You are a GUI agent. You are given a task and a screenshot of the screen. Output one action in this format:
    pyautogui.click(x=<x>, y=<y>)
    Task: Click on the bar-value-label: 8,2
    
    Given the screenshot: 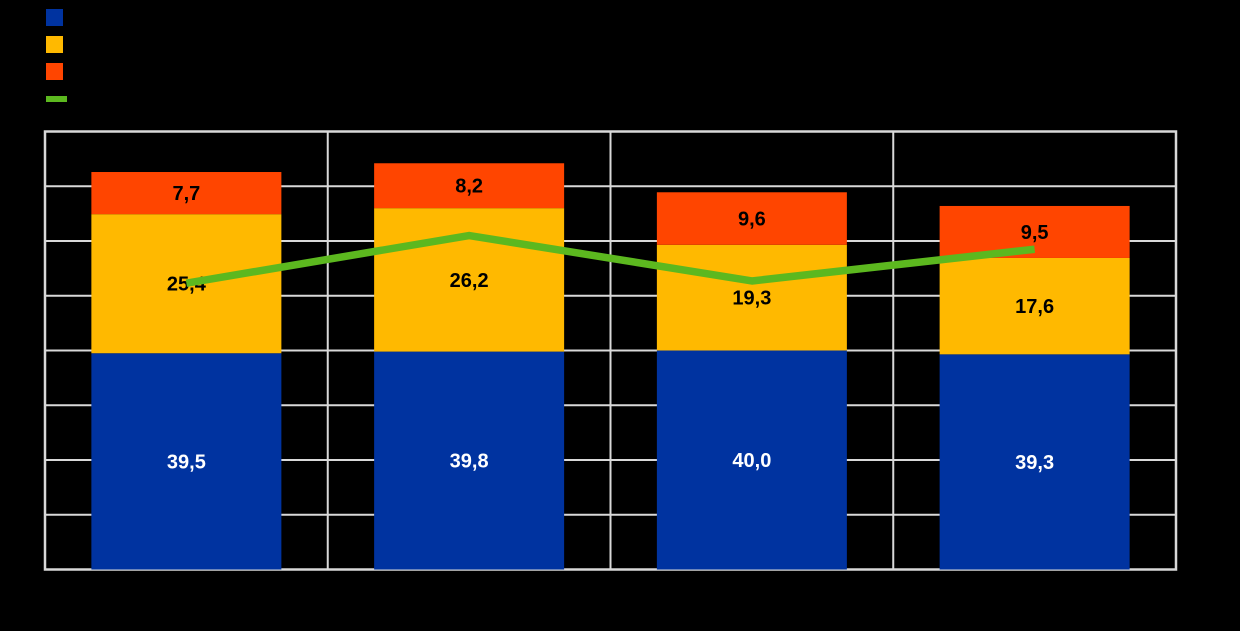 What is the action you would take?
    pyautogui.click(x=469, y=187)
    